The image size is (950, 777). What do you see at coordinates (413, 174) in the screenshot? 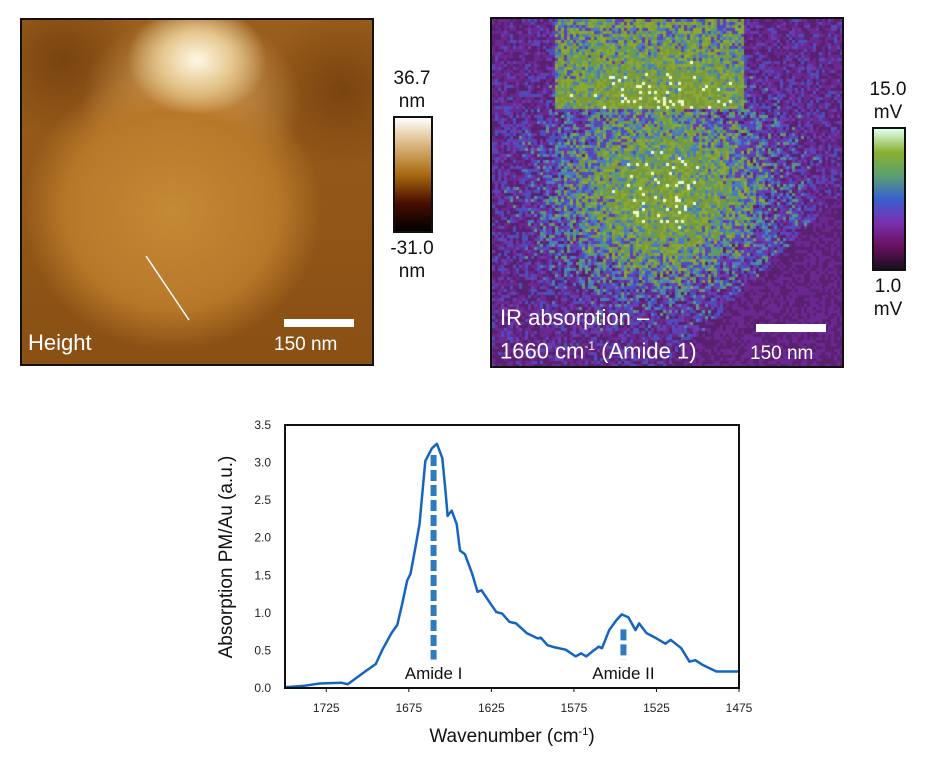
I see `height-colorbar` at bounding box center [413, 174].